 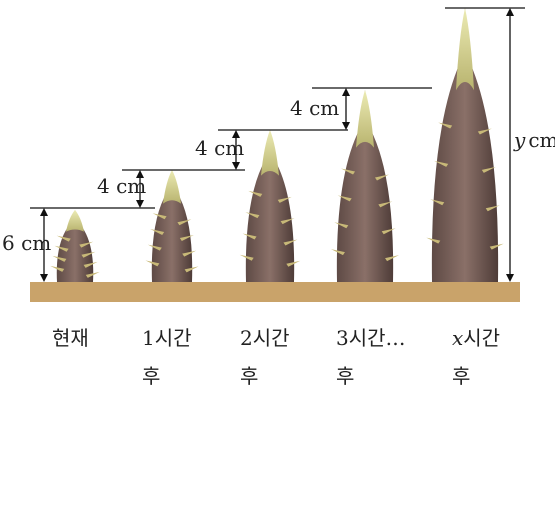 What do you see at coordinates (70, 338) in the screenshot?
I see `stage-label: 현재` at bounding box center [70, 338].